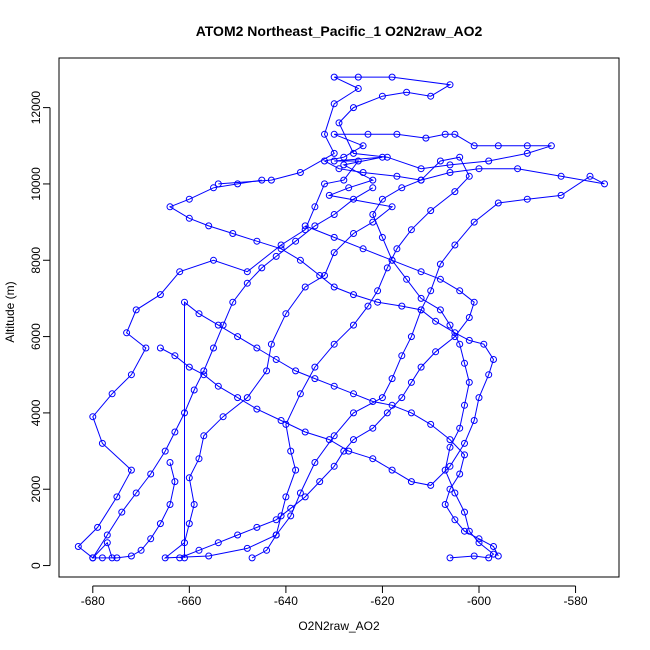 This screenshot has height=650, width=650. Describe the element at coordinates (93, 601) in the screenshot. I see `x-tick-label: -680` at that location.